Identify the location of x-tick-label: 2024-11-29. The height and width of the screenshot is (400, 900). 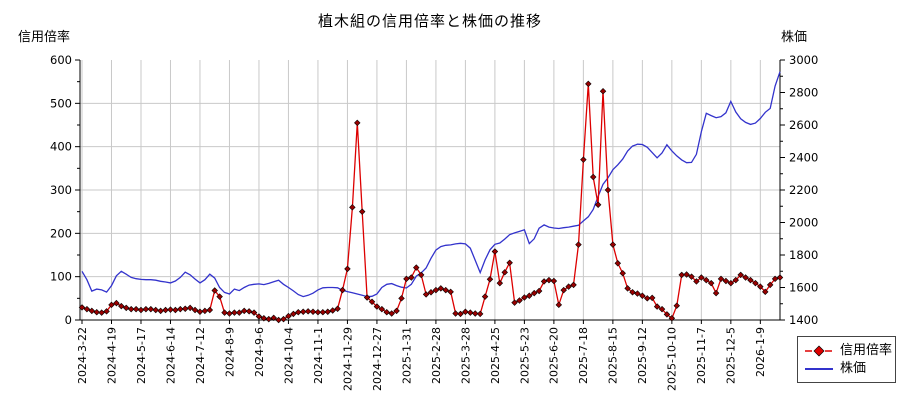
(347, 359).